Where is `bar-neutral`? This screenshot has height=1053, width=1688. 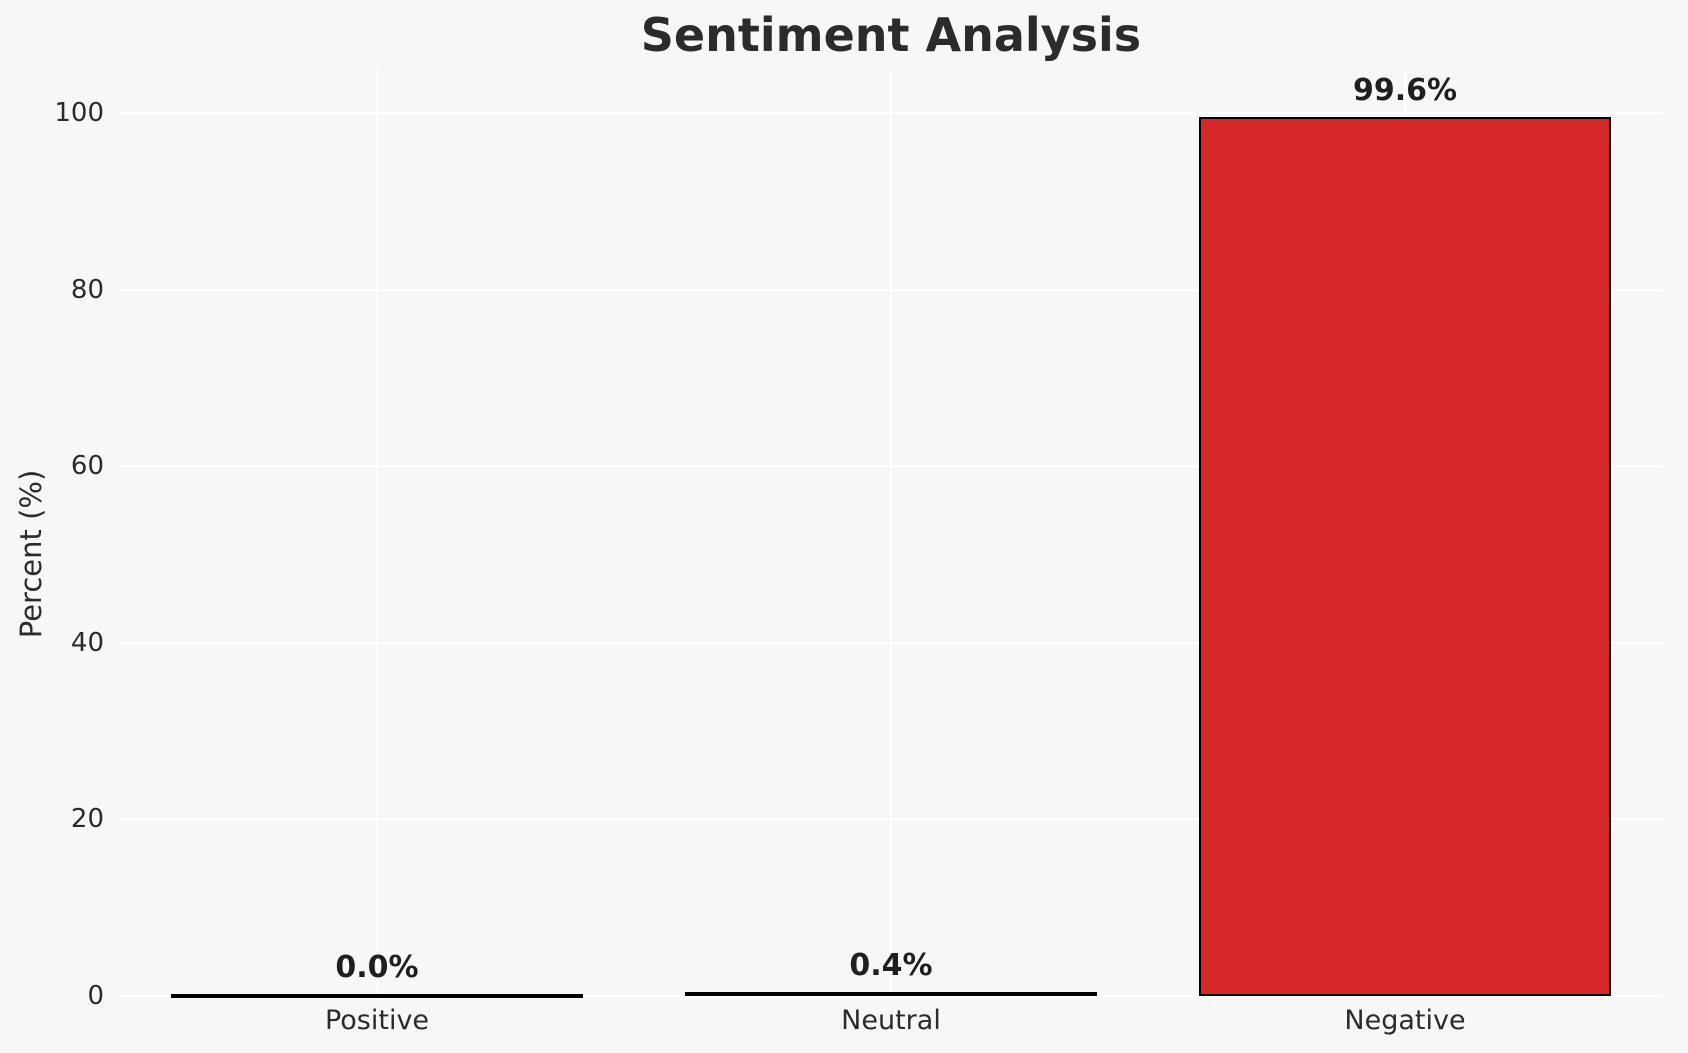 bar-neutral is located at coordinates (891, 994).